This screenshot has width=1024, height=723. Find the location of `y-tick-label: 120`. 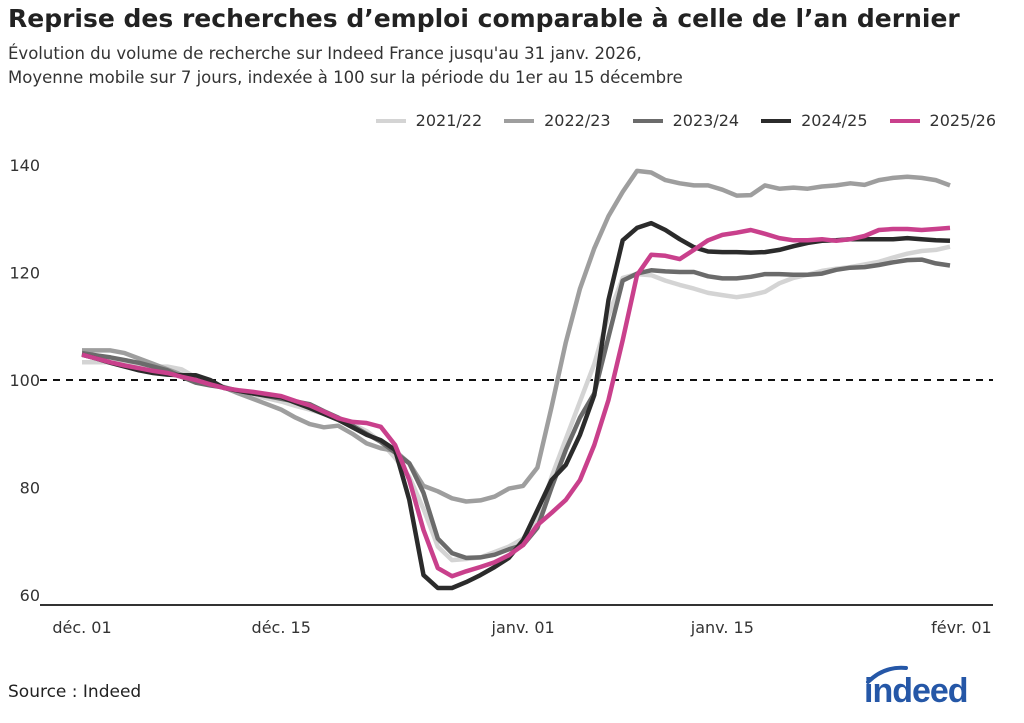

y-tick-label: 120 is located at coordinates (24, 273).